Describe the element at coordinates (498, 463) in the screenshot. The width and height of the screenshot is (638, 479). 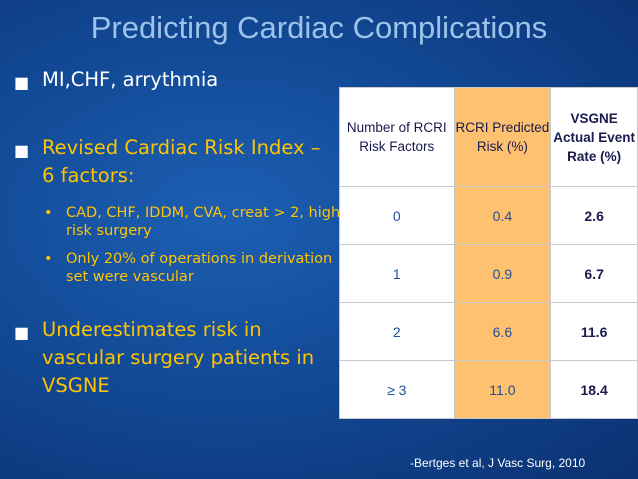
I see `citation: -Bertges et al, J Vasc Surg, 2010` at that location.